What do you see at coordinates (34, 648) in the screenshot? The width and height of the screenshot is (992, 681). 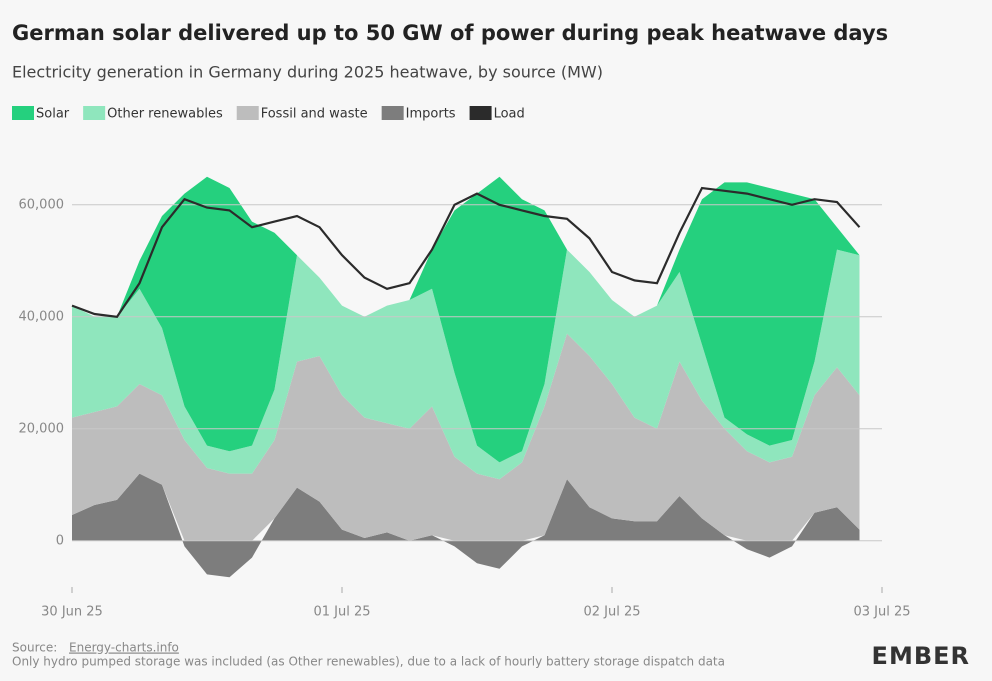 I see `source-label: Source:` at bounding box center [34, 648].